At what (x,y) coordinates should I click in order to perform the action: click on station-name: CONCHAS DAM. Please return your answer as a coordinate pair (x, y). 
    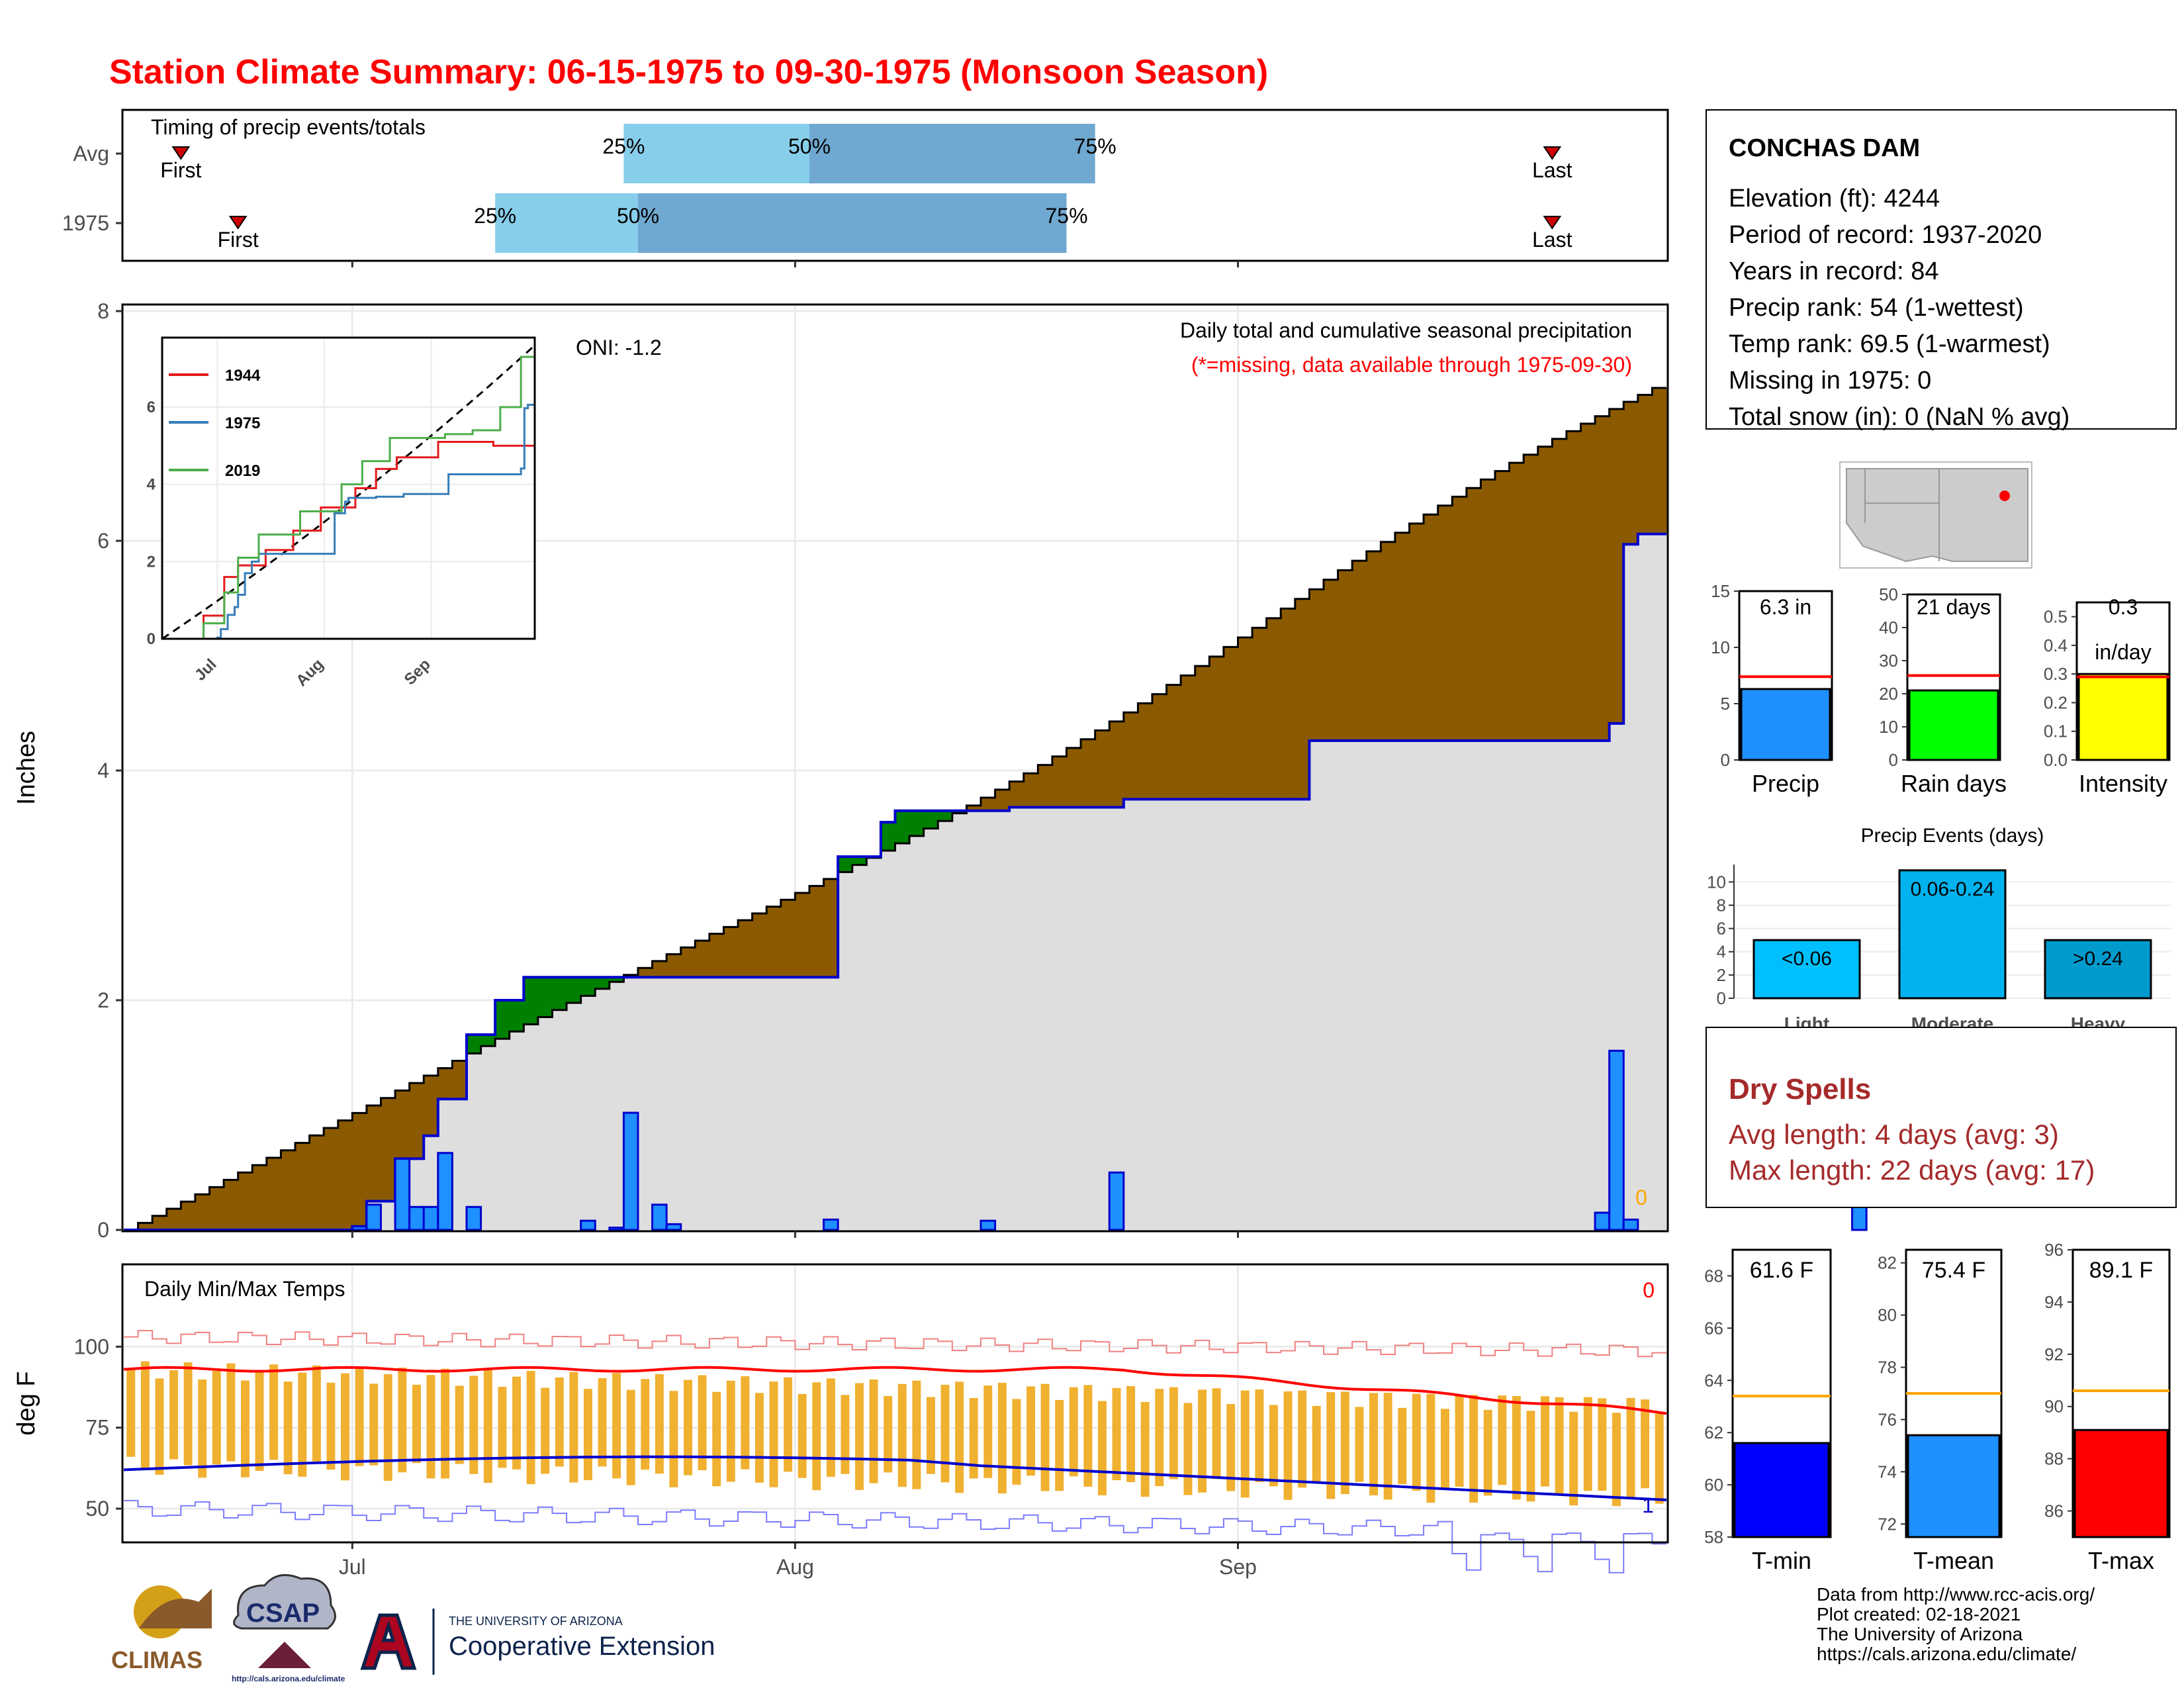
    Looking at the image, I should click on (1824, 148).